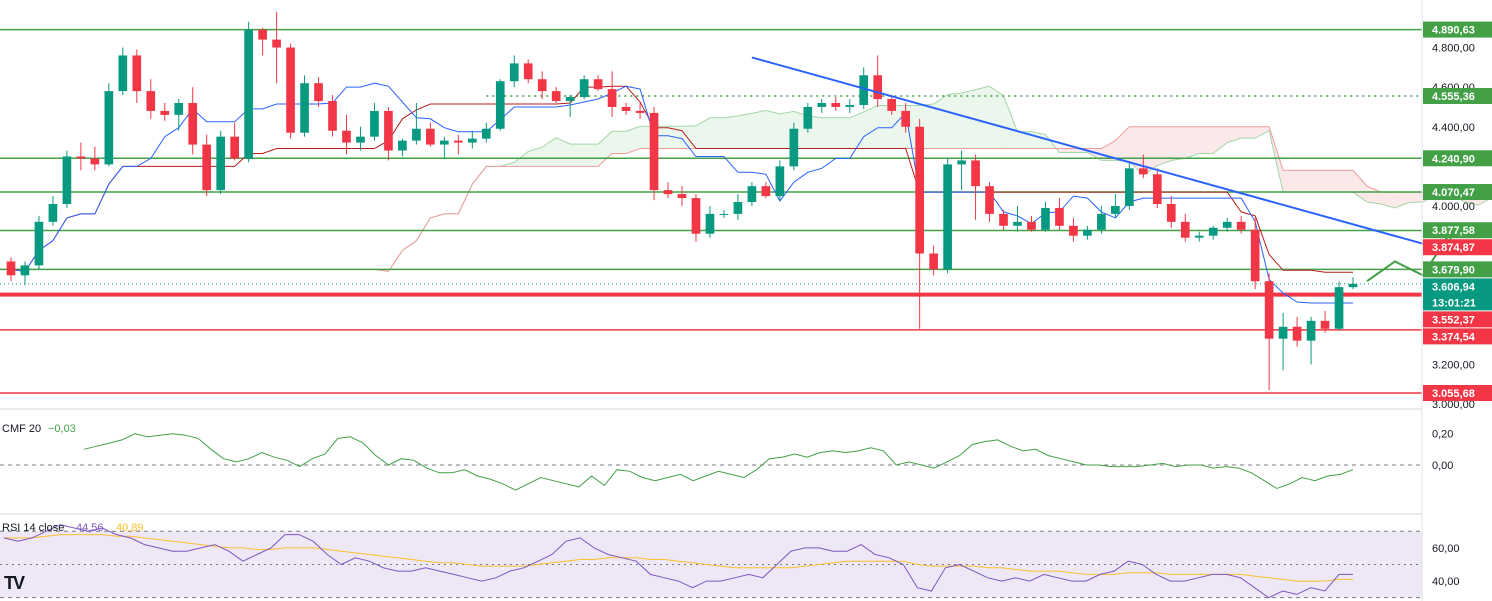  I want to click on cmf-tick-label: 0,00, so click(1442, 466).